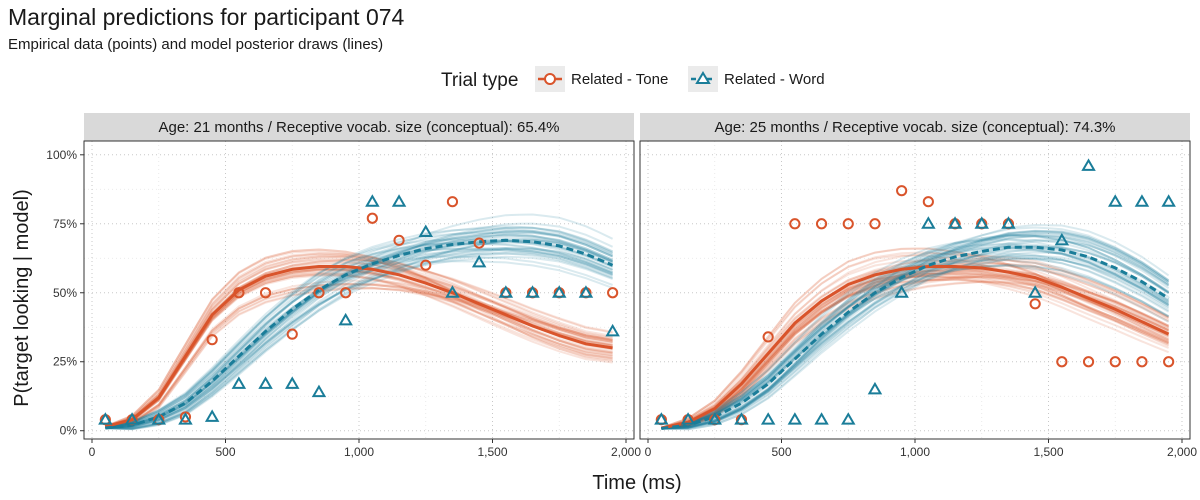 Image resolution: width=1200 pixels, height=500 pixels. What do you see at coordinates (1182, 452) in the screenshot?
I see `x-tick-label: 2,000` at bounding box center [1182, 452].